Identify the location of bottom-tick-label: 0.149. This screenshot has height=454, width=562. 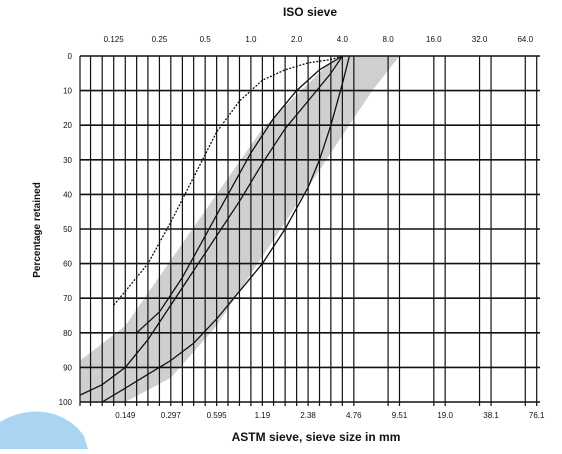
(125, 415).